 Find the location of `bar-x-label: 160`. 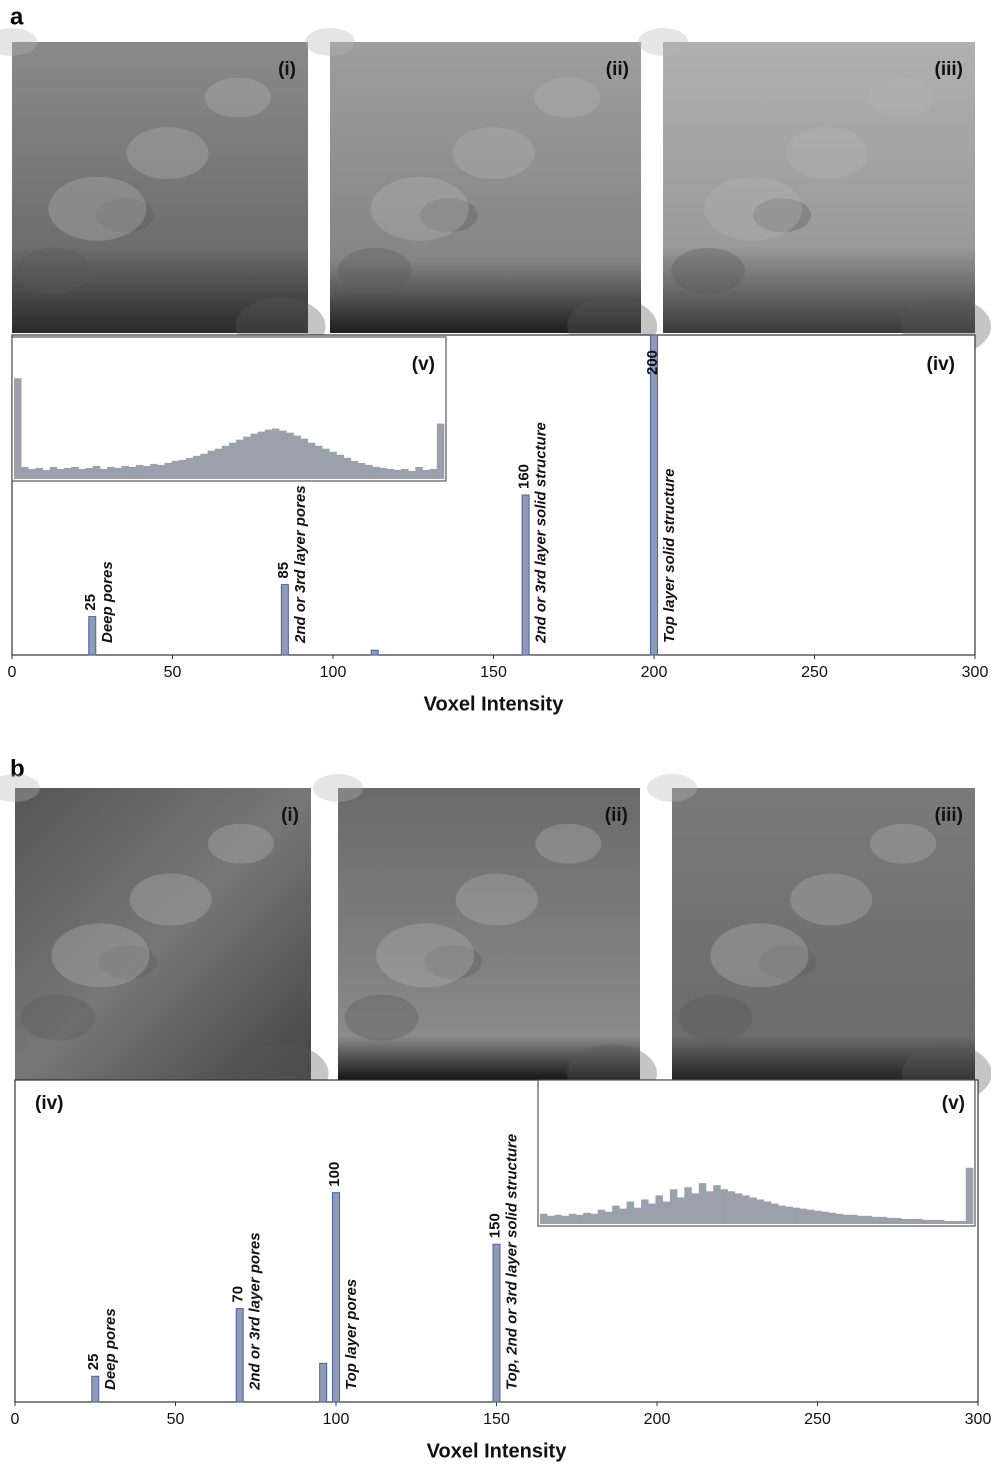

bar-x-label: 160 is located at coordinates (524, 476).